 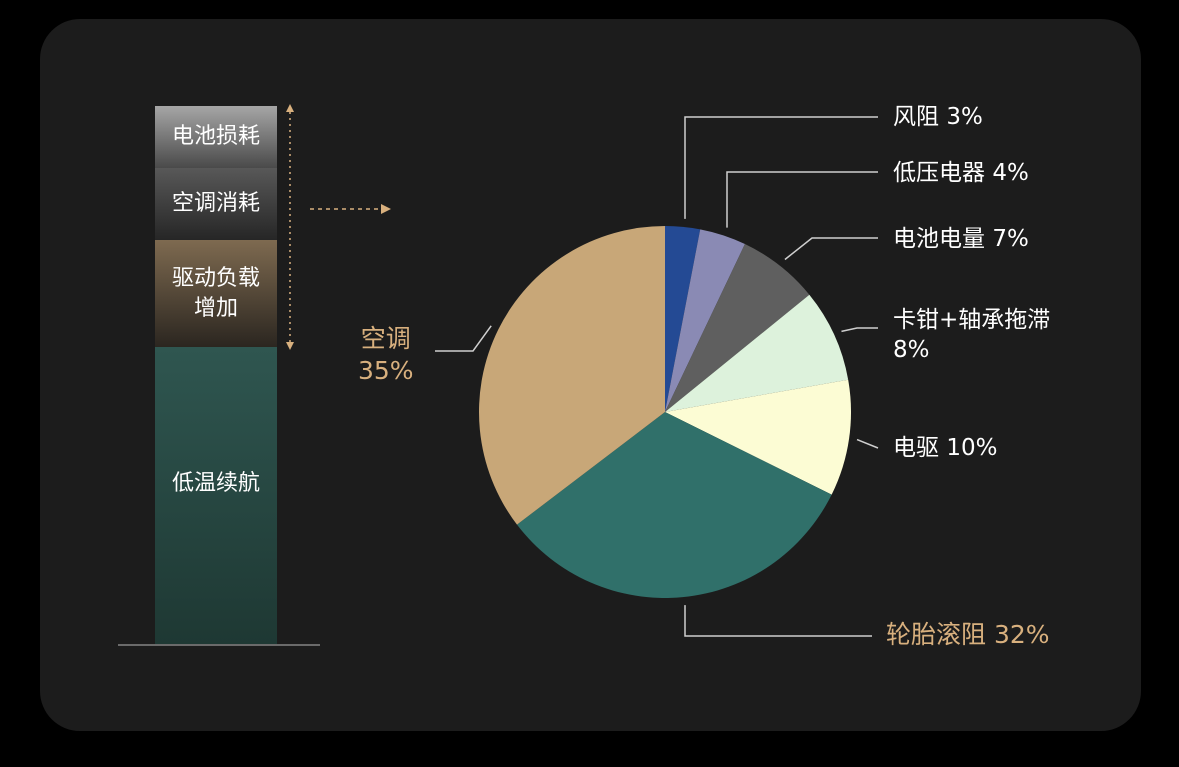 What do you see at coordinates (936, 634) in the screenshot?
I see `slice-name: 轮胎滚阻` at bounding box center [936, 634].